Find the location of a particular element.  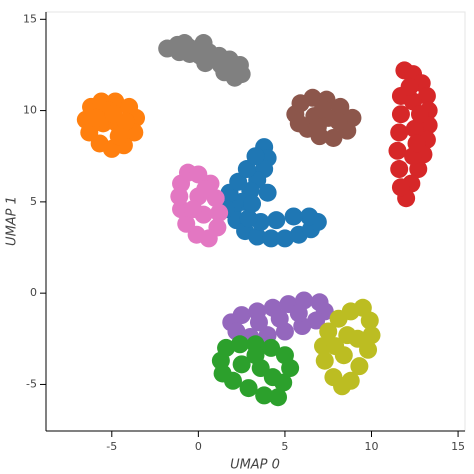

x-tick-label: 5 is located at coordinates (284, 446).